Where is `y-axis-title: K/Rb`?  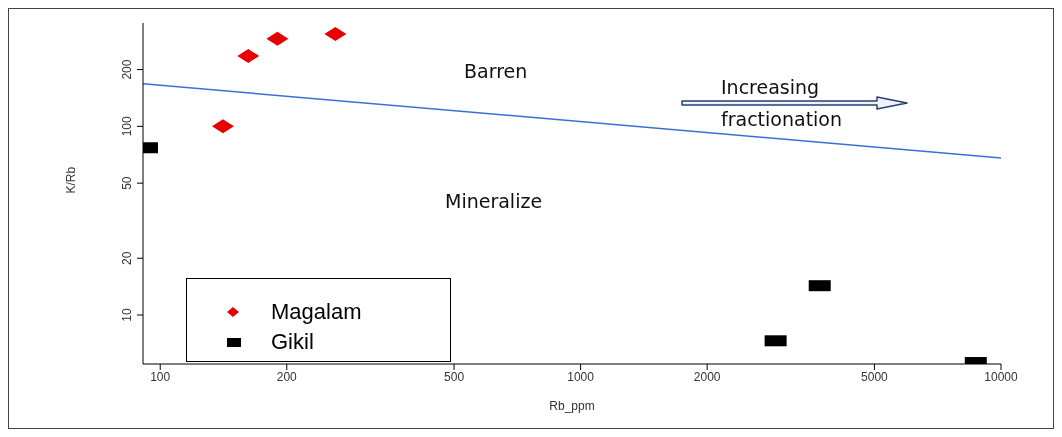 y-axis-title: K/Rb is located at coordinates (71, 180).